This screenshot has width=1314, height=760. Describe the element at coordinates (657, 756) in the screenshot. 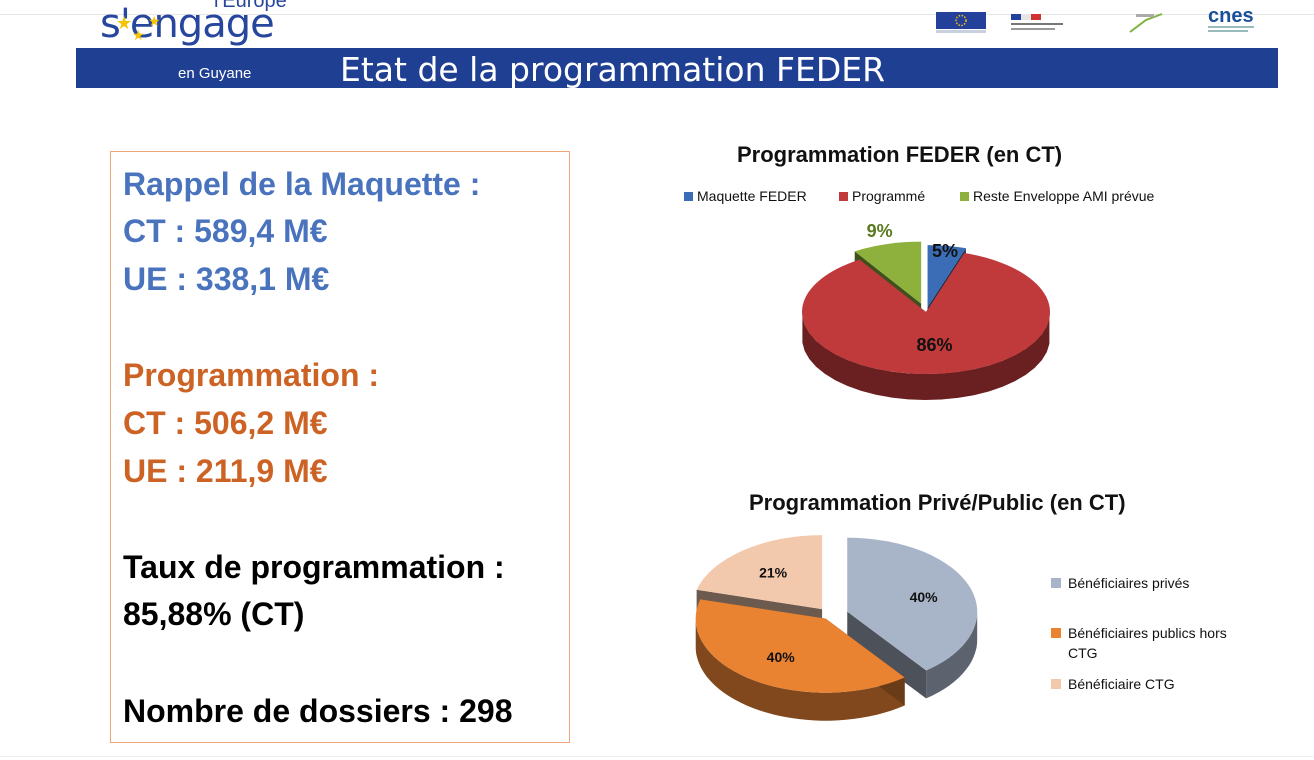

I see `bottom-divider` at that location.